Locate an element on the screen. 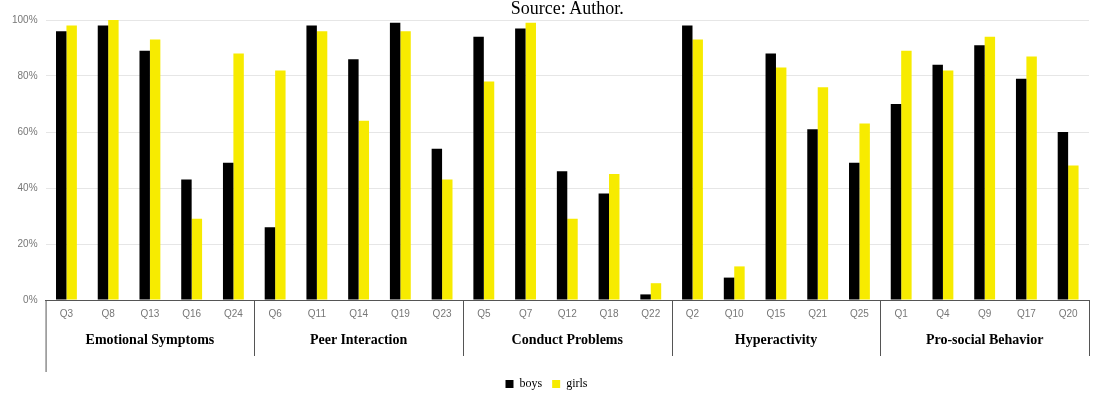 Image resolution: width=1097 pixels, height=400 pixels. text: Conduct Problems is located at coordinates (567, 339).